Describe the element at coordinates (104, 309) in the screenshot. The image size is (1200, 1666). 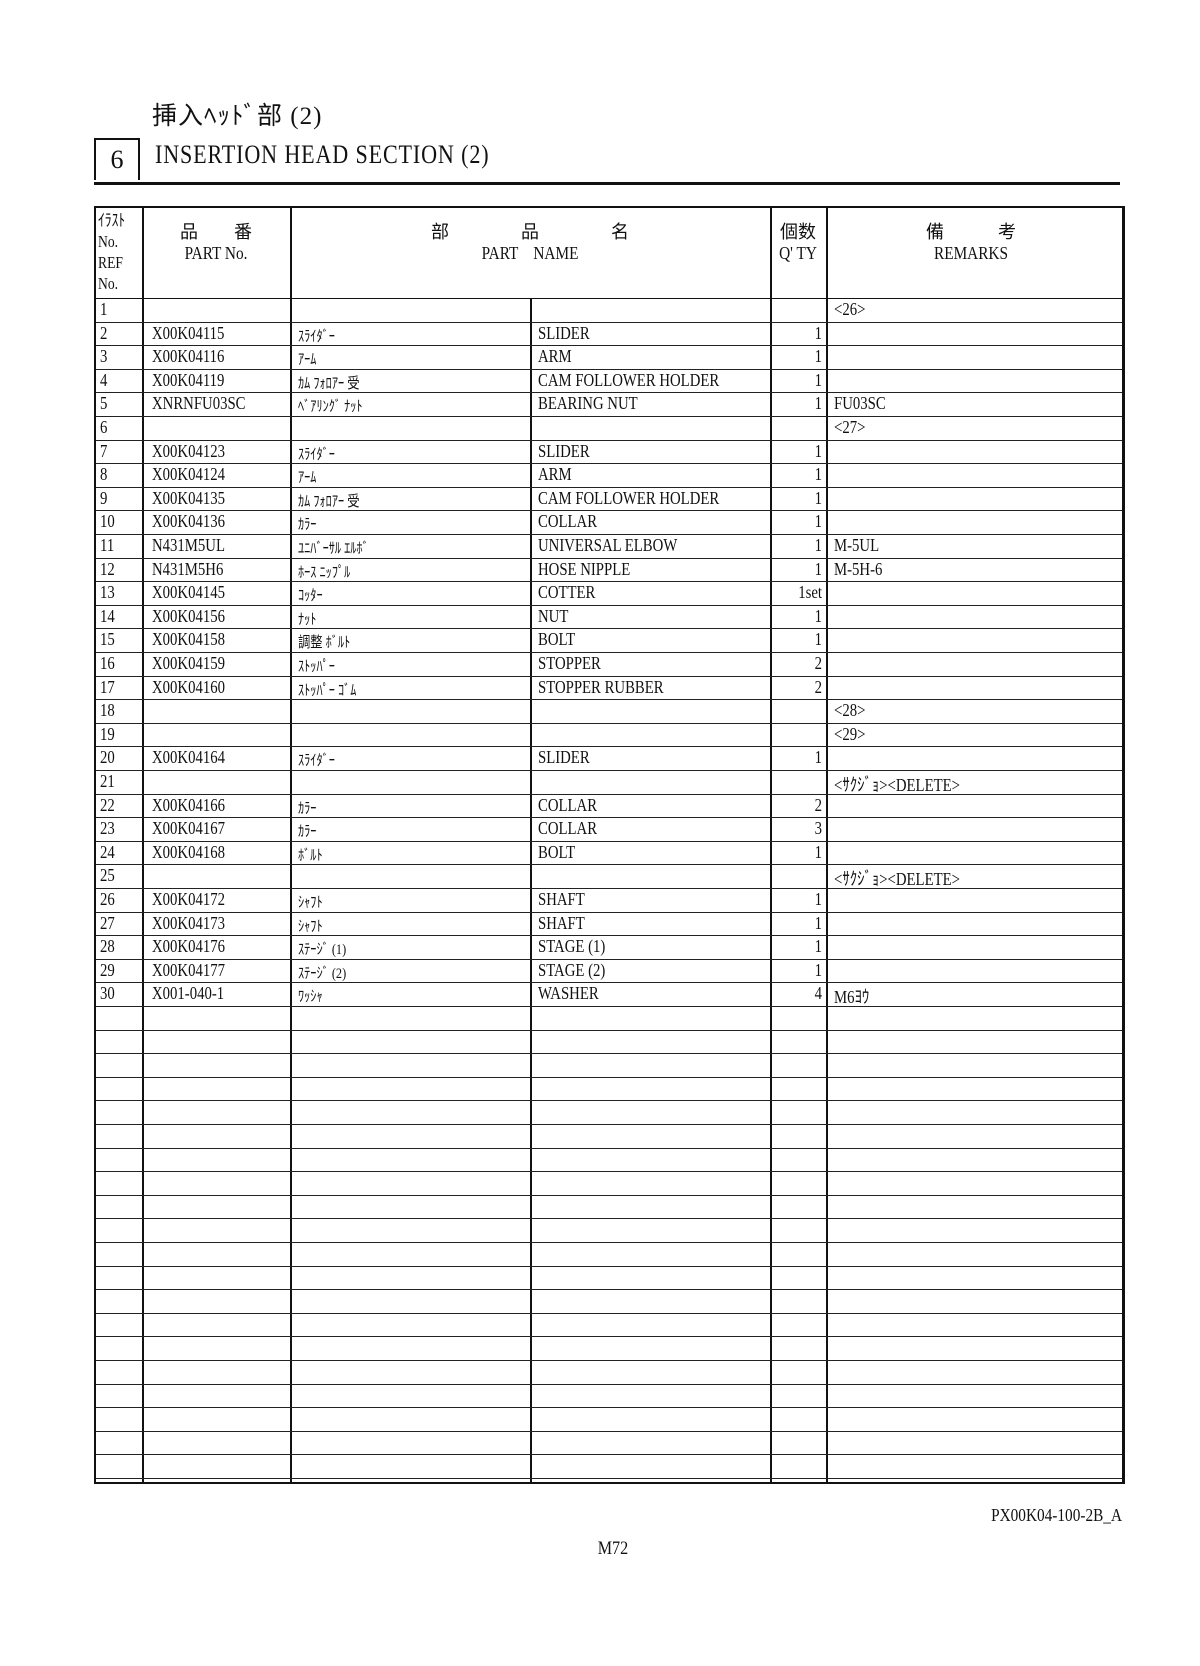
I see `row-ref: 1` at that location.